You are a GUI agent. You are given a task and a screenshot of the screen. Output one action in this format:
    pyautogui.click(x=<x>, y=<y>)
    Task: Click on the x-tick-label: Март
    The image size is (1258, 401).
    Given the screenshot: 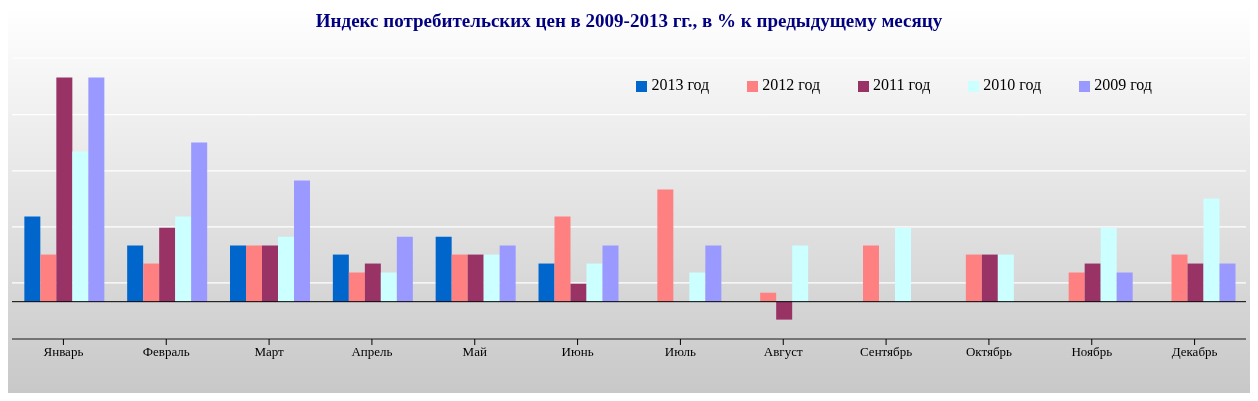 What is the action you would take?
    pyautogui.click(x=269, y=352)
    